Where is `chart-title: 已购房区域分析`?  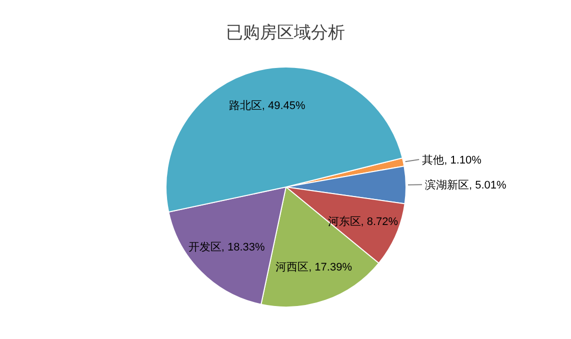 chart-title: 已购房区域分析 is located at coordinates (285, 32).